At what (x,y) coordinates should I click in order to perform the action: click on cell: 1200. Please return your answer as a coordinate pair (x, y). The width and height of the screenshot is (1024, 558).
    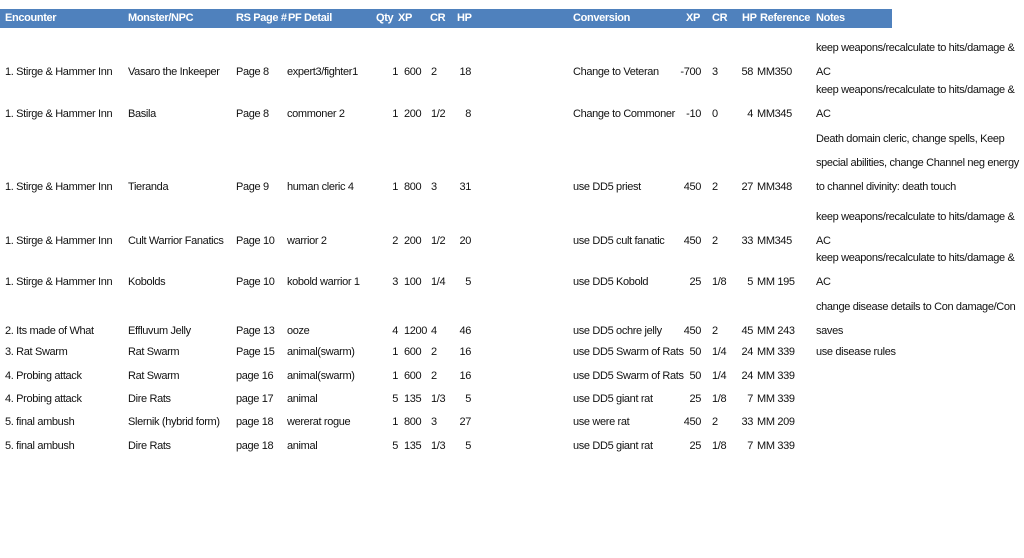
    Looking at the image, I should click on (416, 331).